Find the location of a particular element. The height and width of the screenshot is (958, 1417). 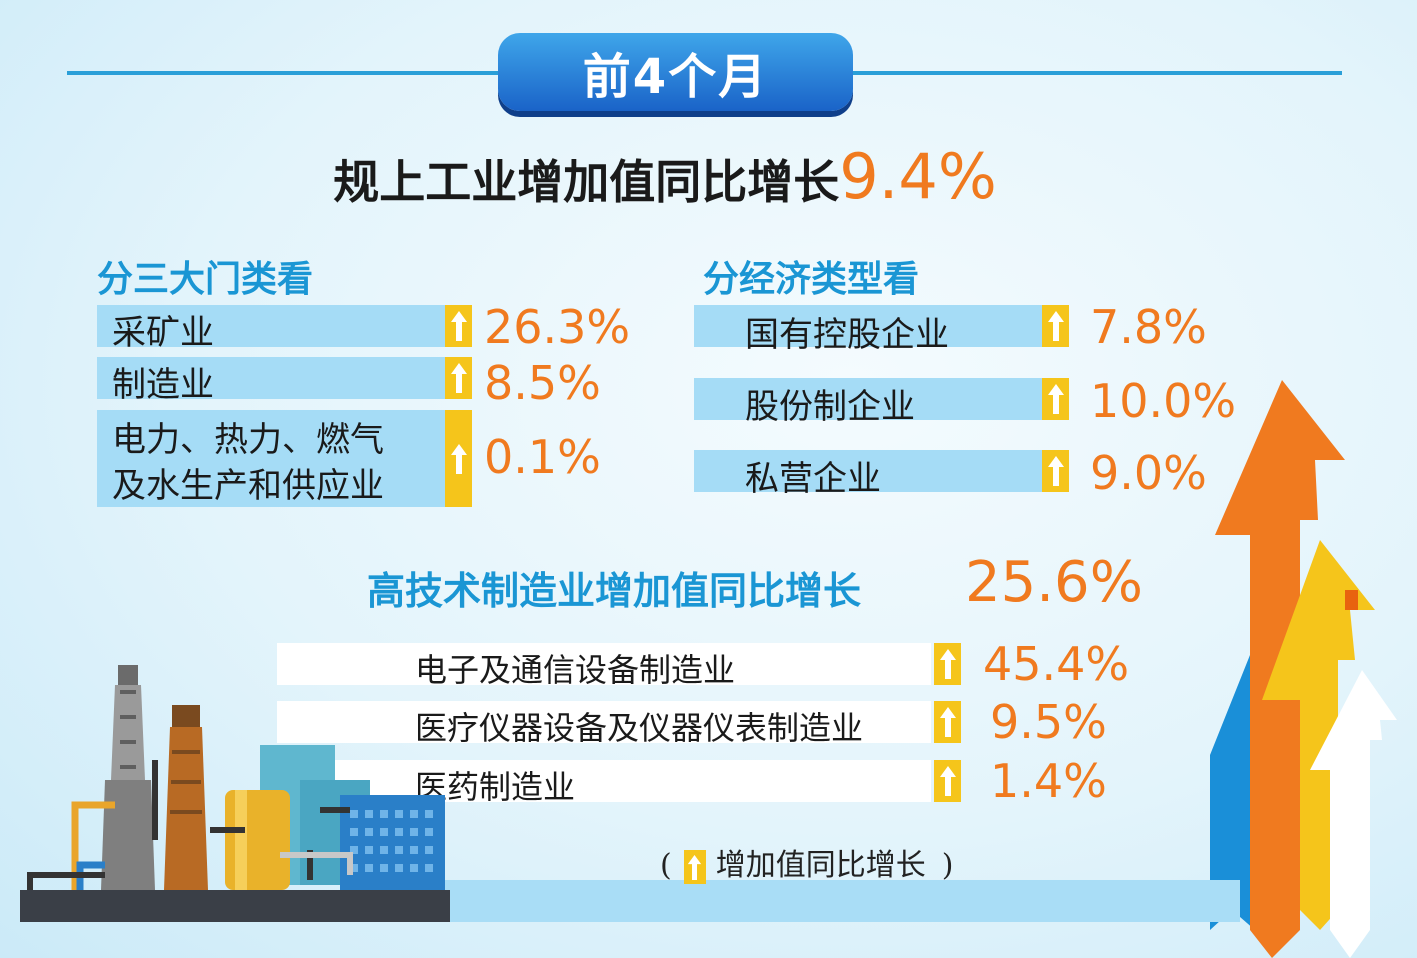

hitech-row-value: 45.4% is located at coordinates (1056, 664).